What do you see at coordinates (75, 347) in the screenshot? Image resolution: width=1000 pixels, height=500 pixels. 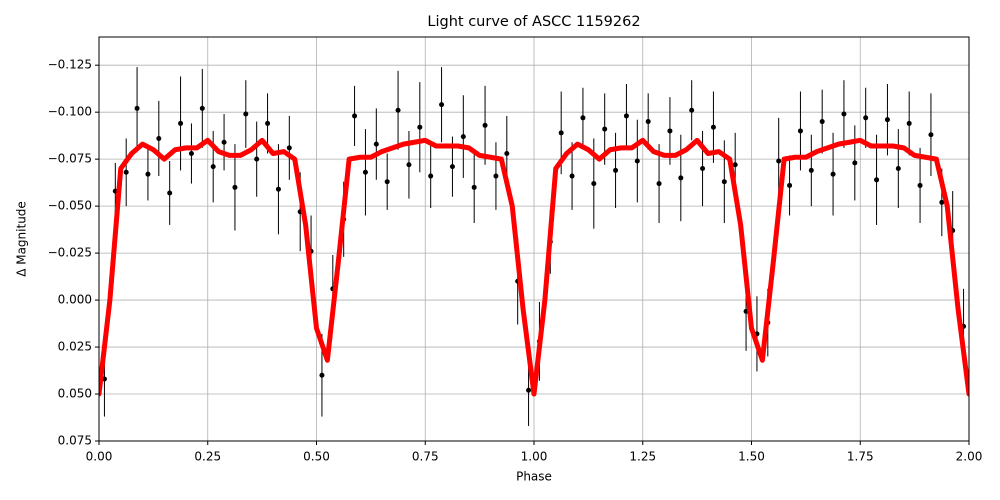 I see `y-tick-label: 0.025` at bounding box center [75, 347].